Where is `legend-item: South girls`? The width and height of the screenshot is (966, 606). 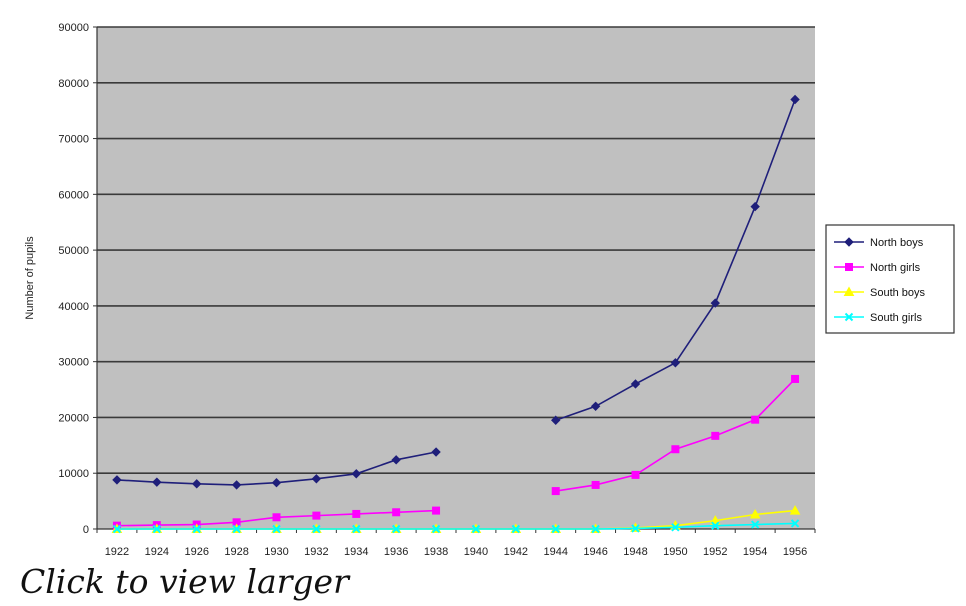
legend-item: South girls is located at coordinates (878, 318).